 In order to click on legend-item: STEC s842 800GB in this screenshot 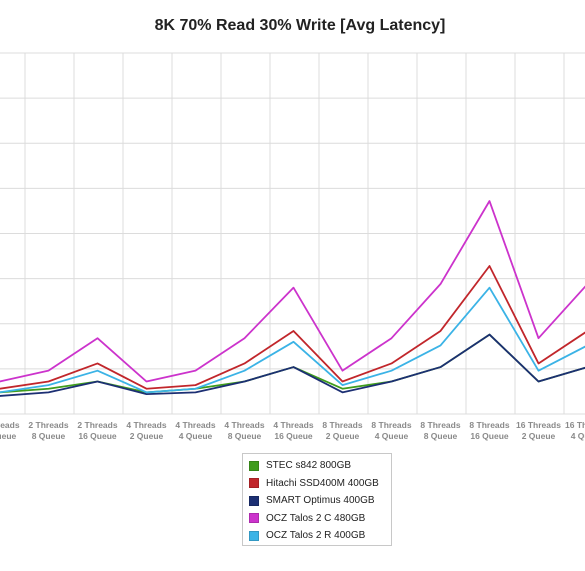, I will do `click(320, 466)`.